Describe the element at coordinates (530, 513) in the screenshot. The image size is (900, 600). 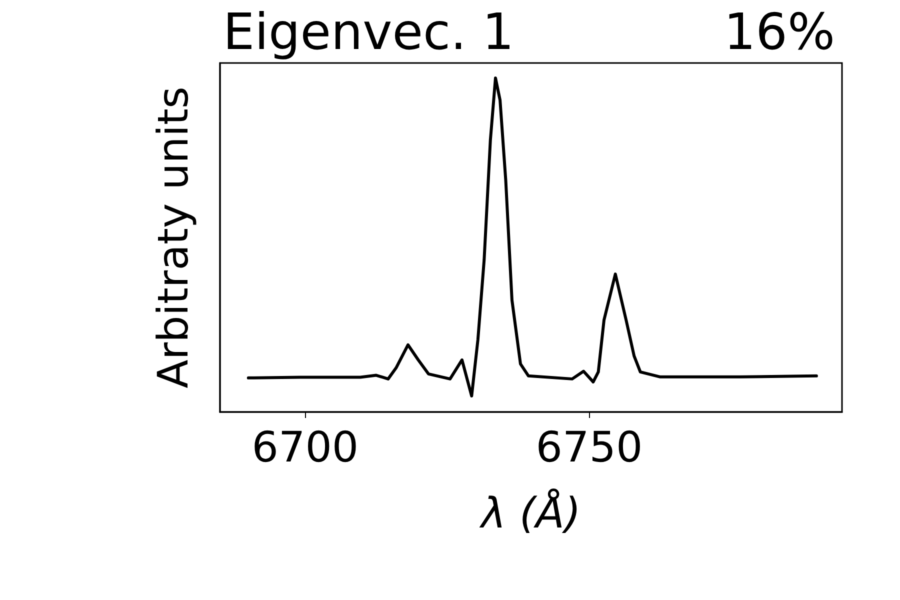
I see `x-axis-title: λ (Å)` at that location.